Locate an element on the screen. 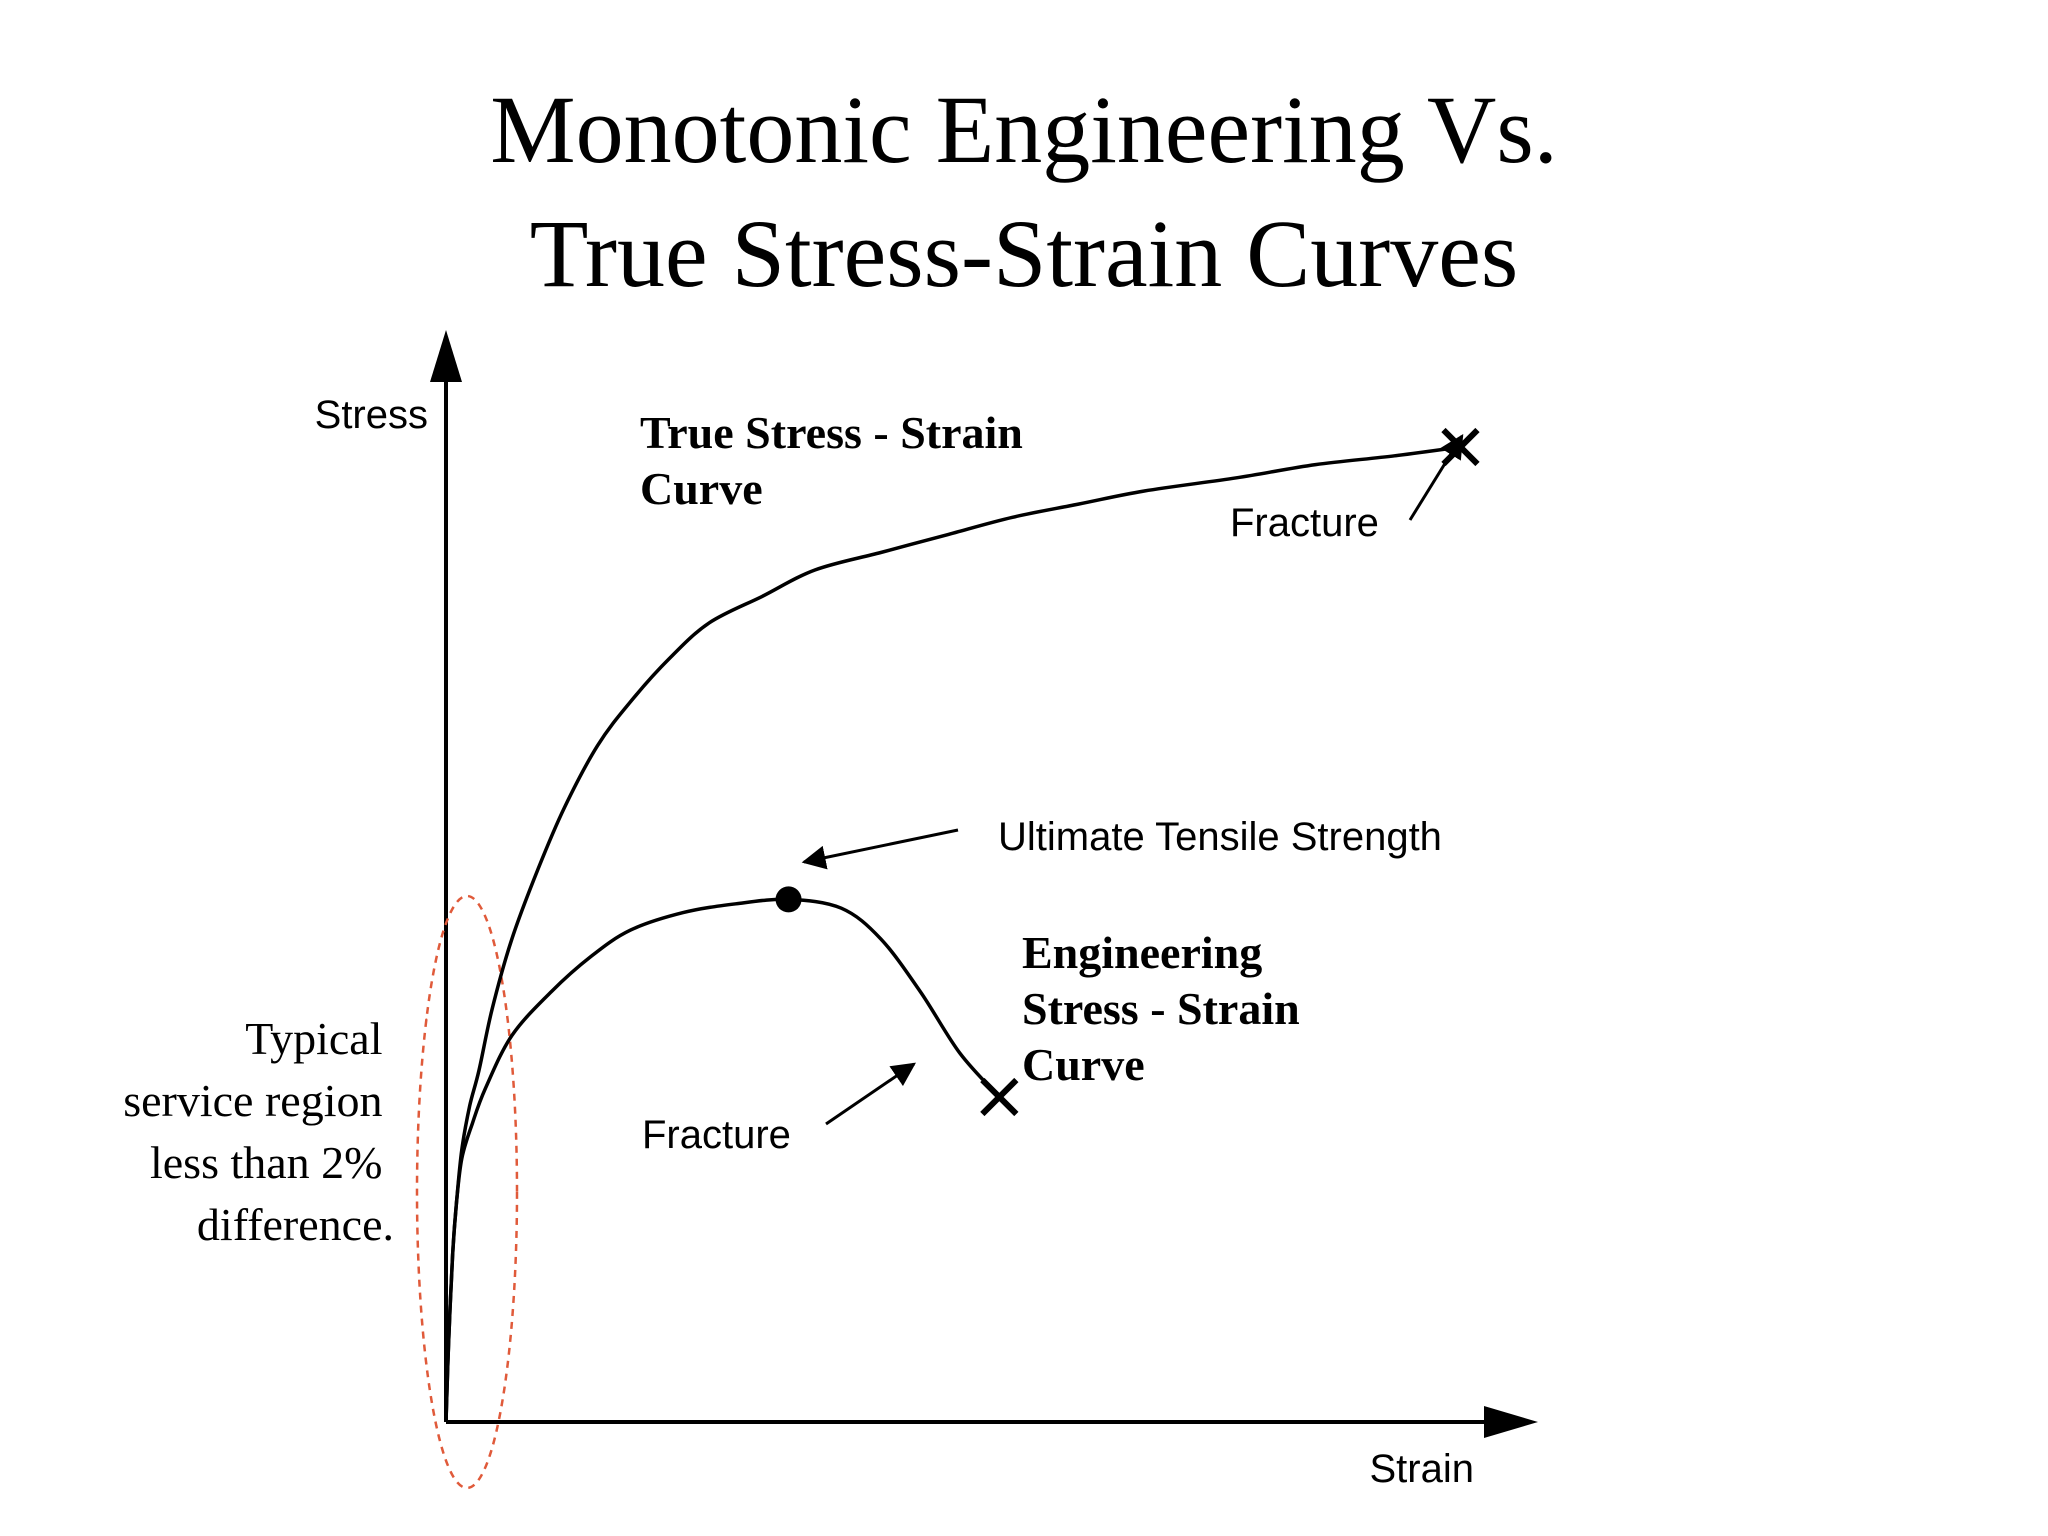  fracture-true-arrow is located at coordinates (1436, 477).